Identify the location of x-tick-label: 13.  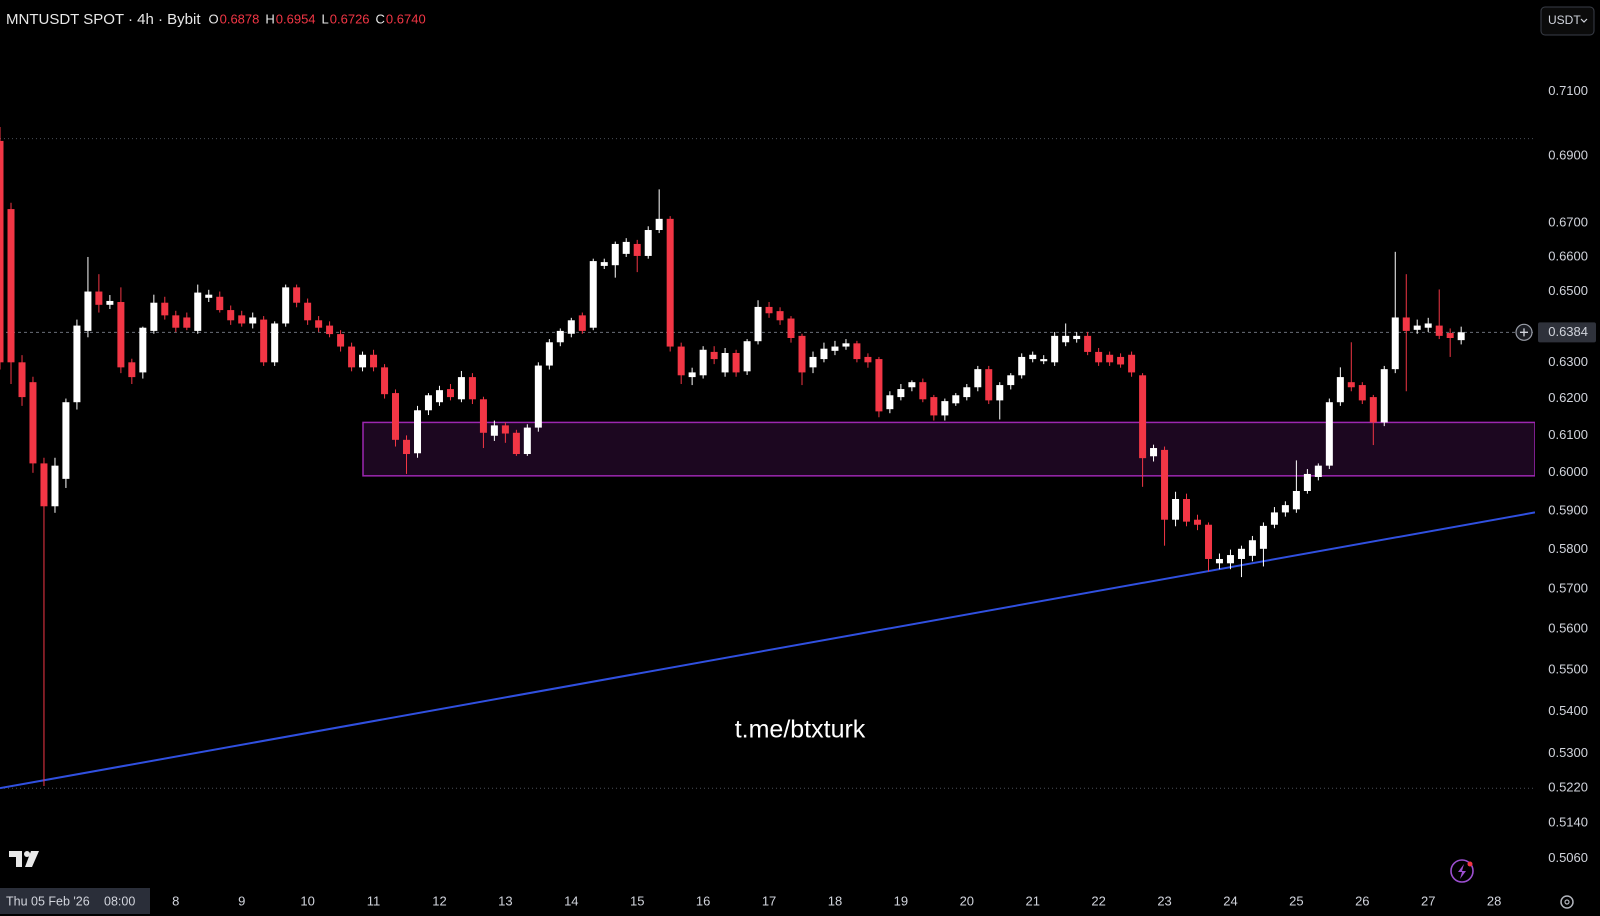
(505, 900).